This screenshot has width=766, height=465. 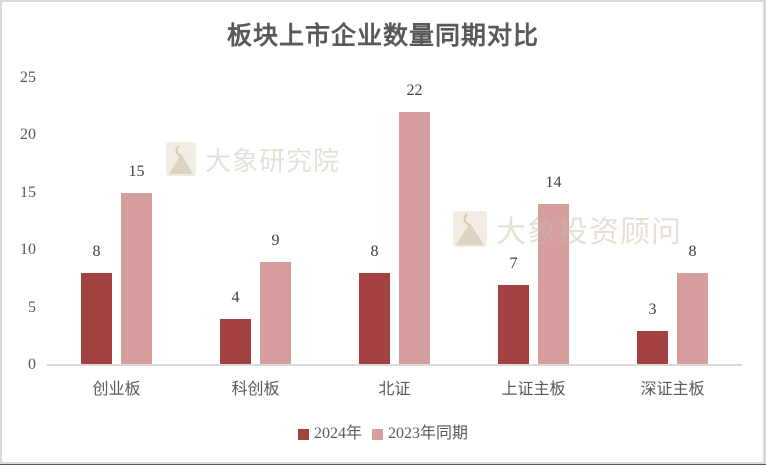 What do you see at coordinates (377, 434) in the screenshot?
I see `legend-swatch-2023` at bounding box center [377, 434].